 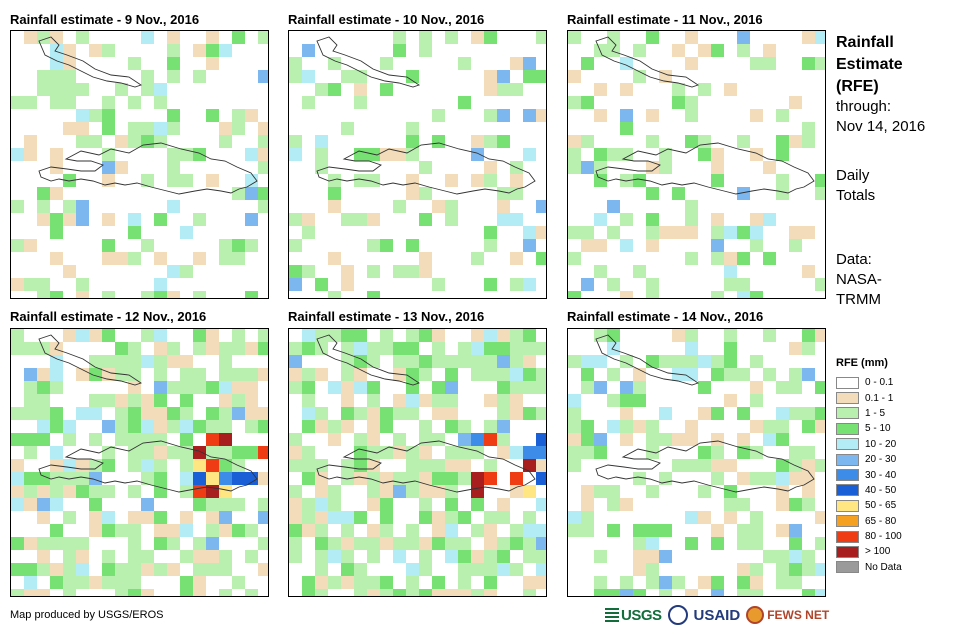 What do you see at coordinates (633, 615) in the screenshot?
I see `usgs-logo: USGS` at bounding box center [633, 615].